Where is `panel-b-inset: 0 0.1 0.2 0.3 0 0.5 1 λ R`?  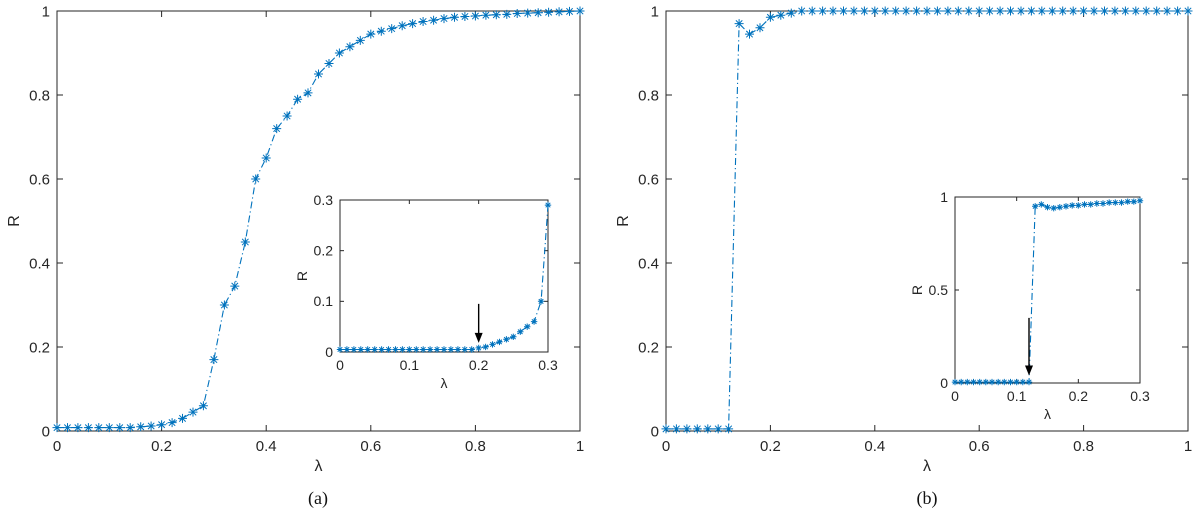
panel-b-inset: 0 0.1 0.2 0.3 0 0.5 1 λ R is located at coordinates (1029, 305).